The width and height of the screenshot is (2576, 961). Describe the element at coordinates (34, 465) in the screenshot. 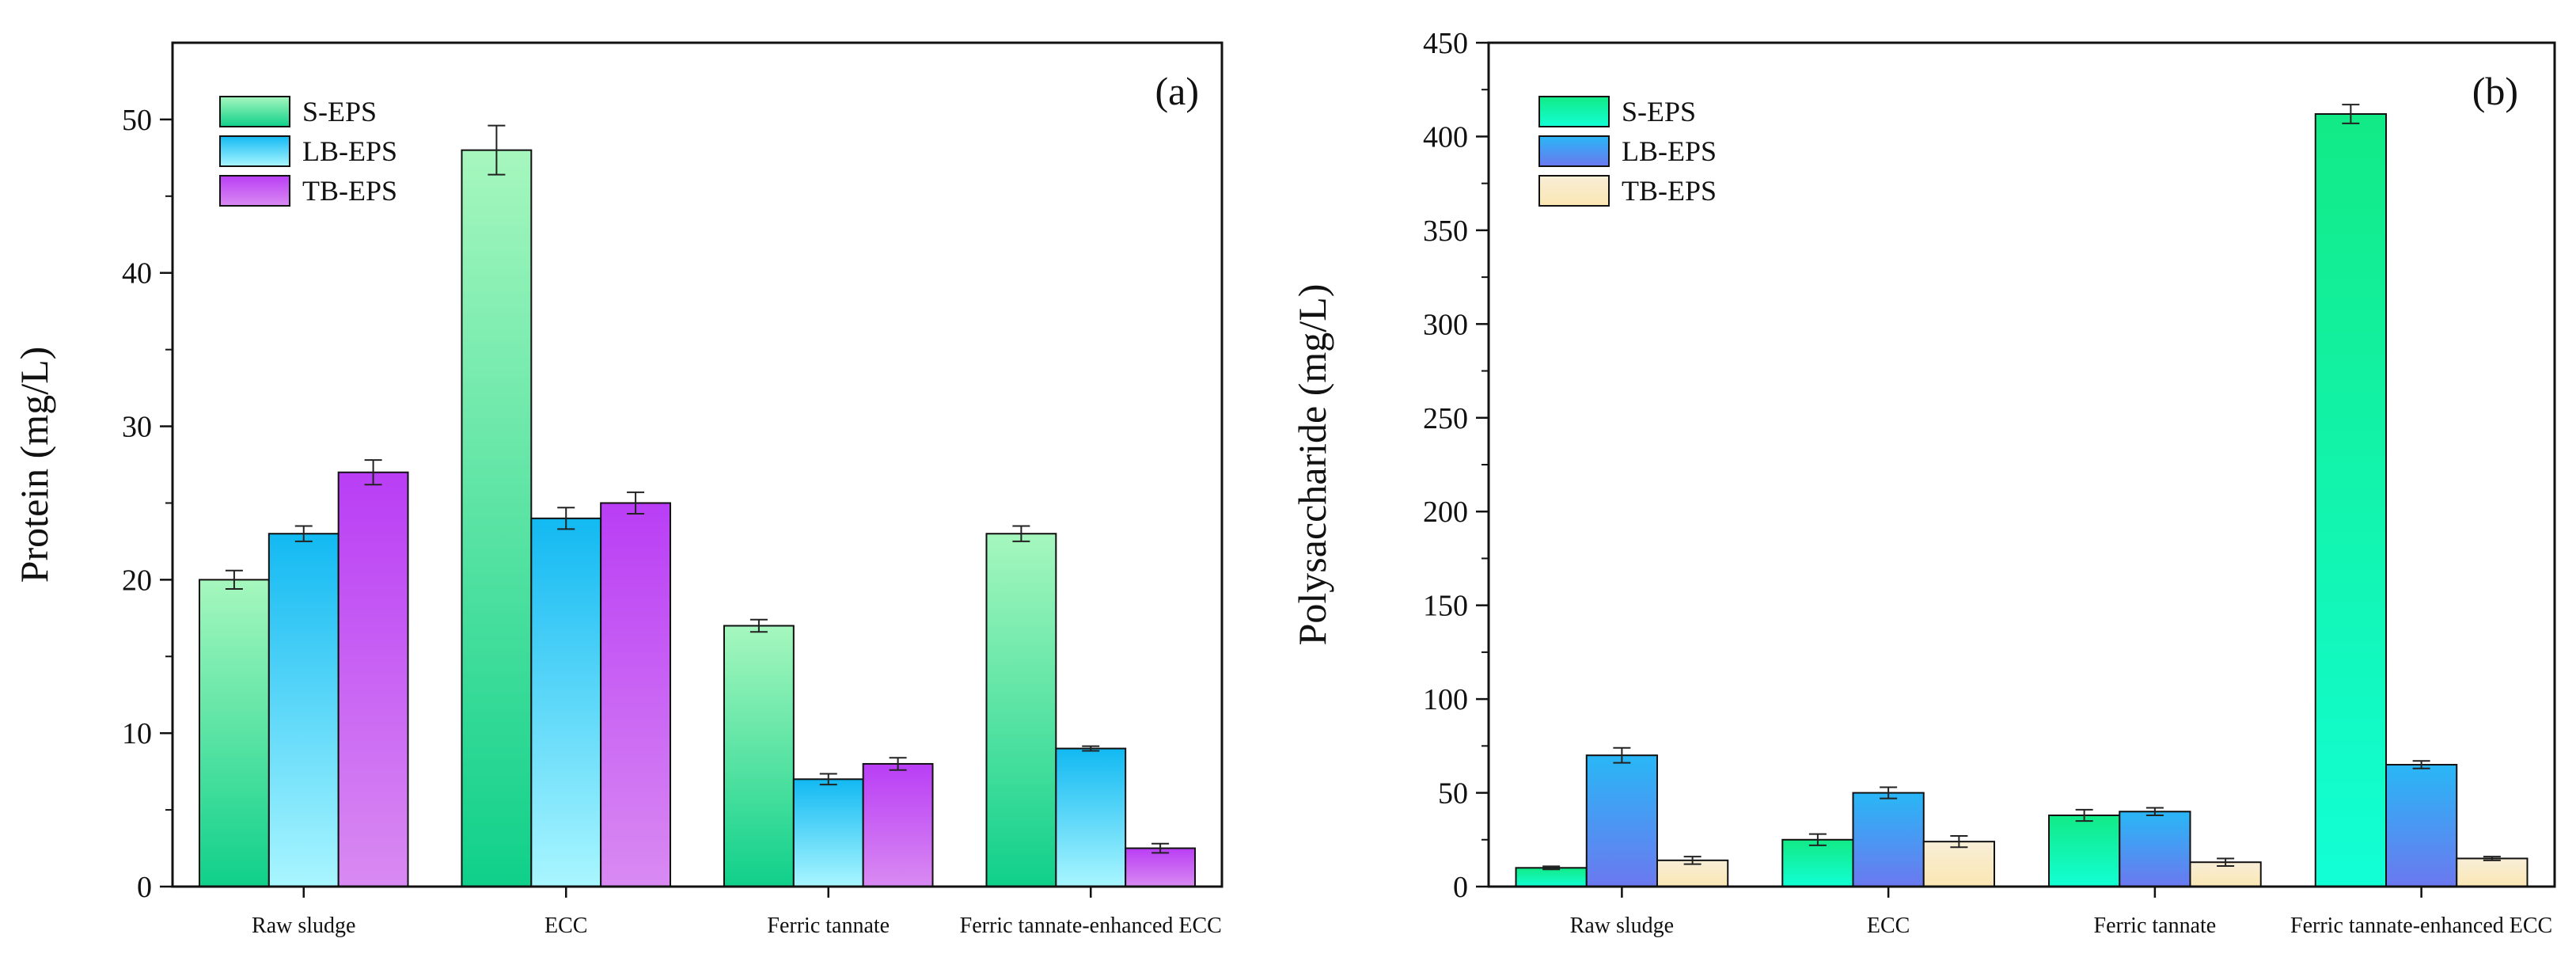

I see `y-axis-title: Protein (mg/L)` at that location.